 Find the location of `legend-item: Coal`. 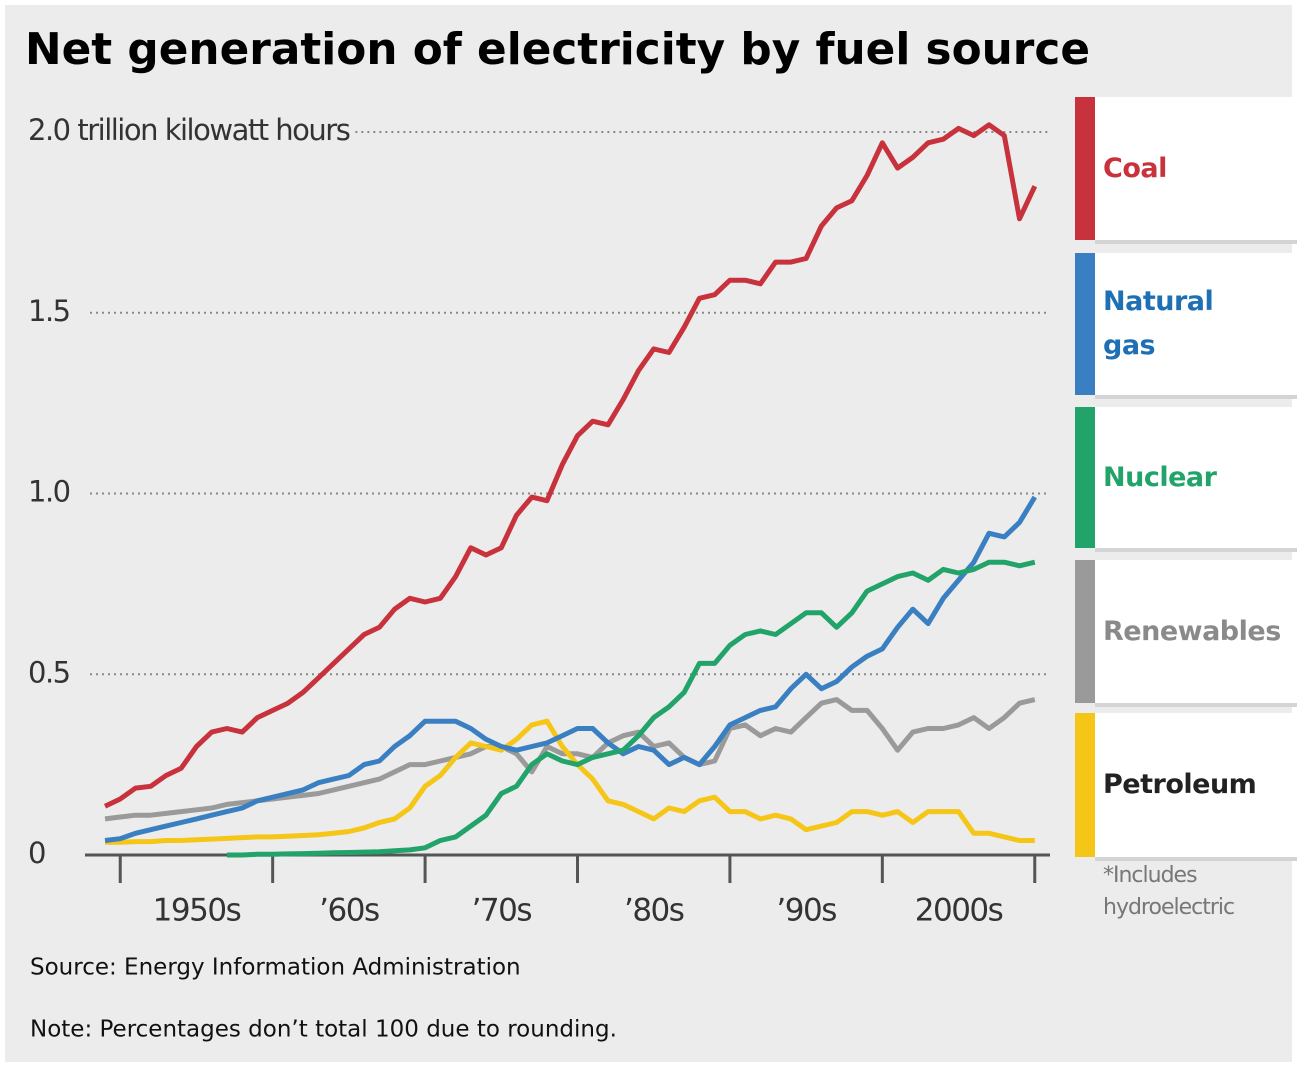

legend-item: Coal is located at coordinates (1199, 168).